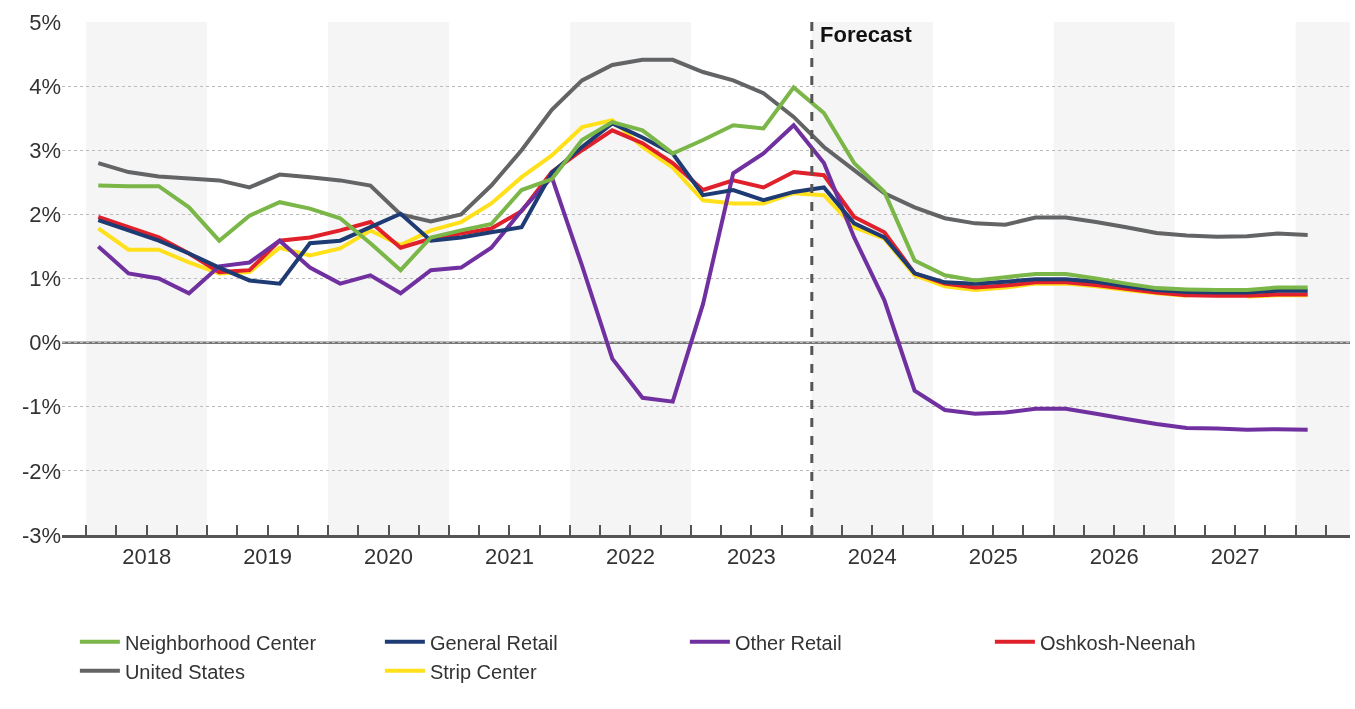 The width and height of the screenshot is (1355, 709). What do you see at coordinates (45, 343) in the screenshot?
I see `y-tick-label: 0%` at bounding box center [45, 343].